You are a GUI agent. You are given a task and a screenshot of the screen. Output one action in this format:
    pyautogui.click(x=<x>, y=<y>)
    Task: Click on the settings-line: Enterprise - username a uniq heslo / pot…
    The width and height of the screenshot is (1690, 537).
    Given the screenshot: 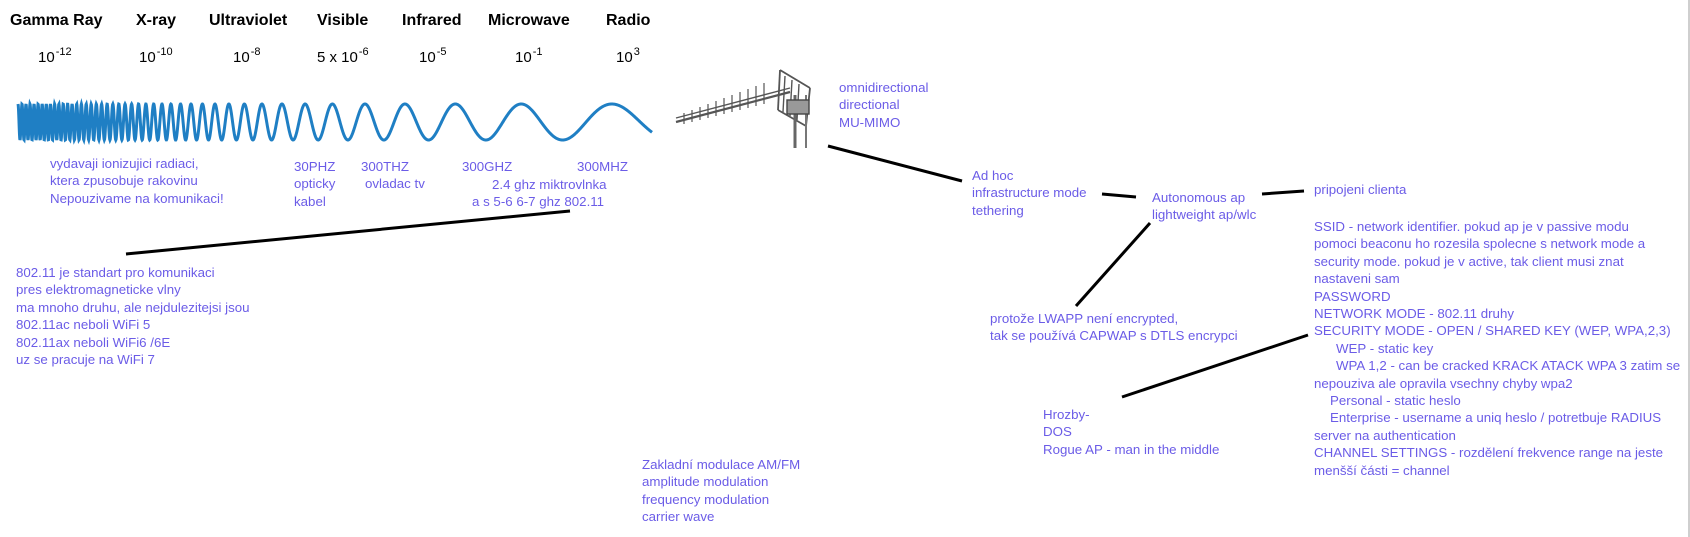 What is the action you would take?
    pyautogui.click(x=1496, y=418)
    